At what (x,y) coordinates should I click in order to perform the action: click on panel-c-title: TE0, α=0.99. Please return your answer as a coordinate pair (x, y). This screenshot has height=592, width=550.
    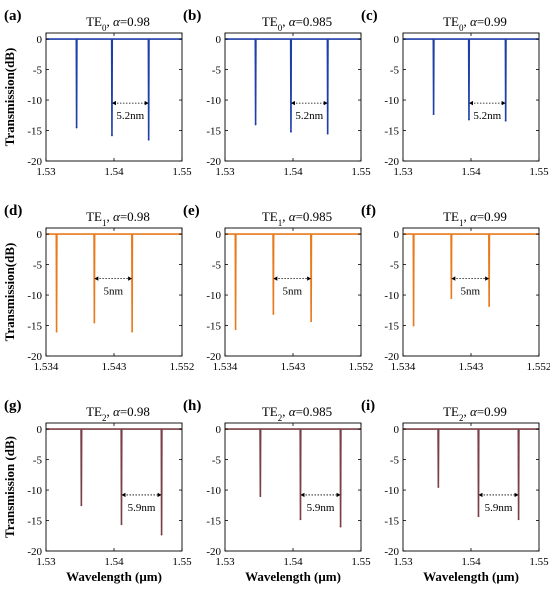
    Looking at the image, I should click on (475, 23).